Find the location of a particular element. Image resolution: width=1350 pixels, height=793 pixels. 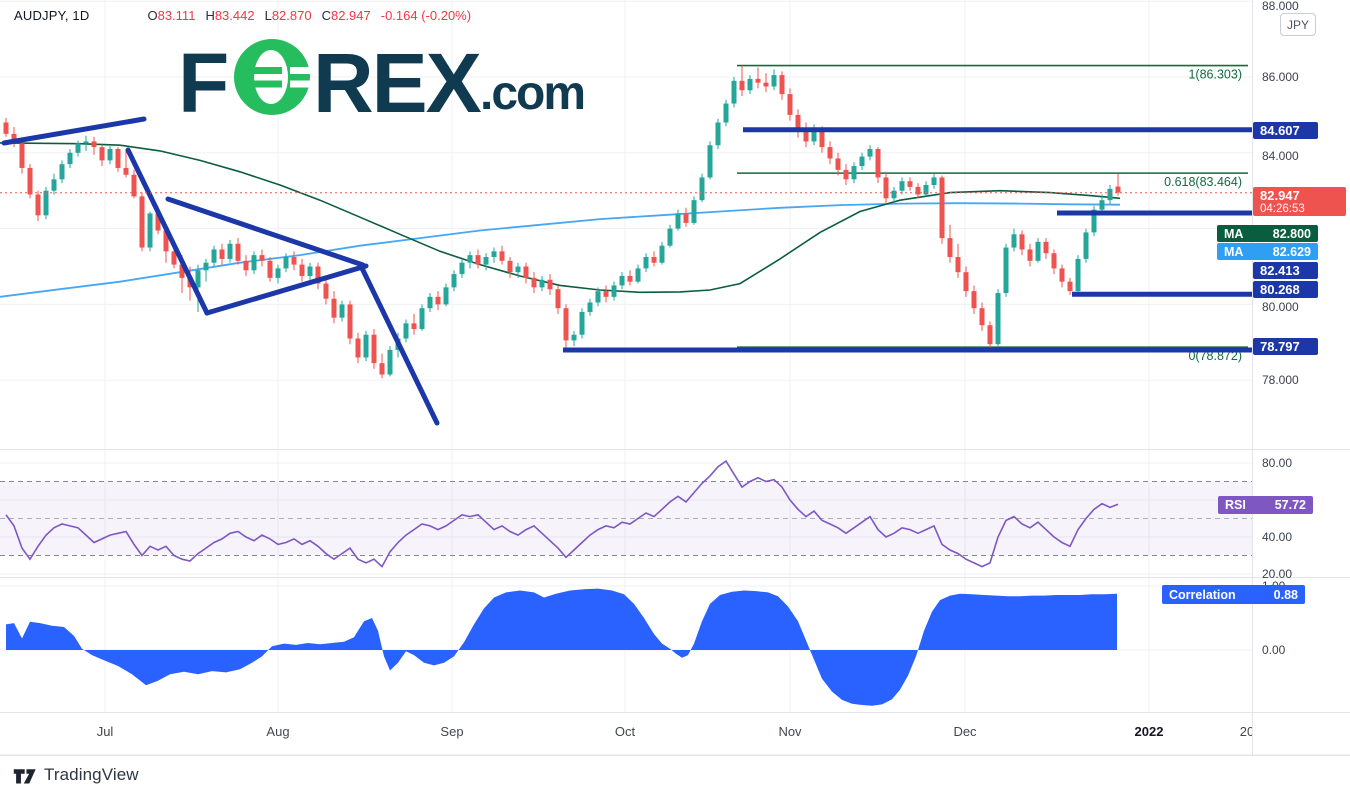

time-axis-label: Oct is located at coordinates (625, 731).